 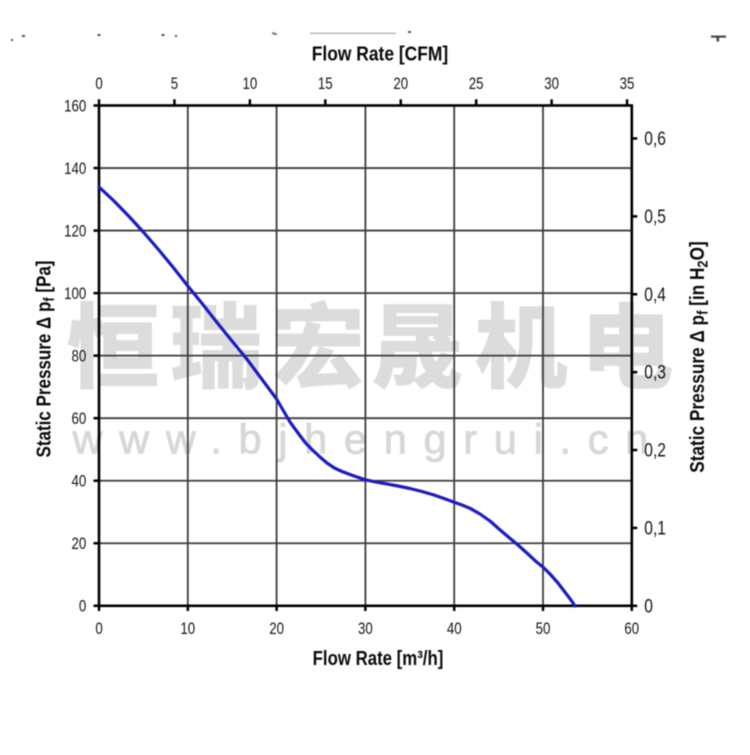 What do you see at coordinates (476, 84) in the screenshot?
I see `svg-text: 25` at bounding box center [476, 84].